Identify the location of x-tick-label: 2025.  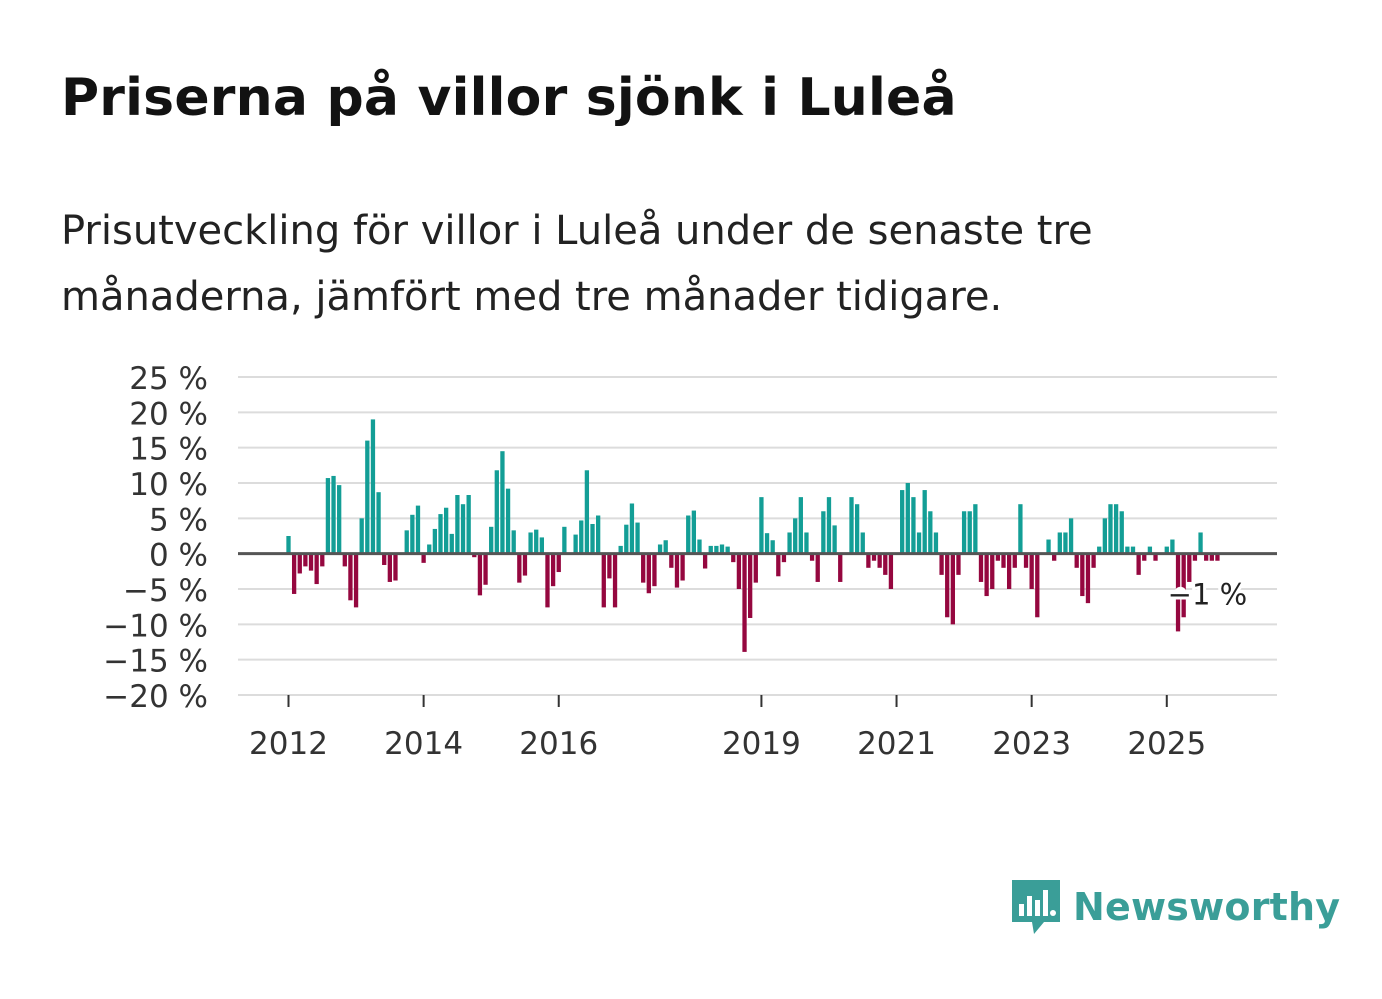
(1166, 744).